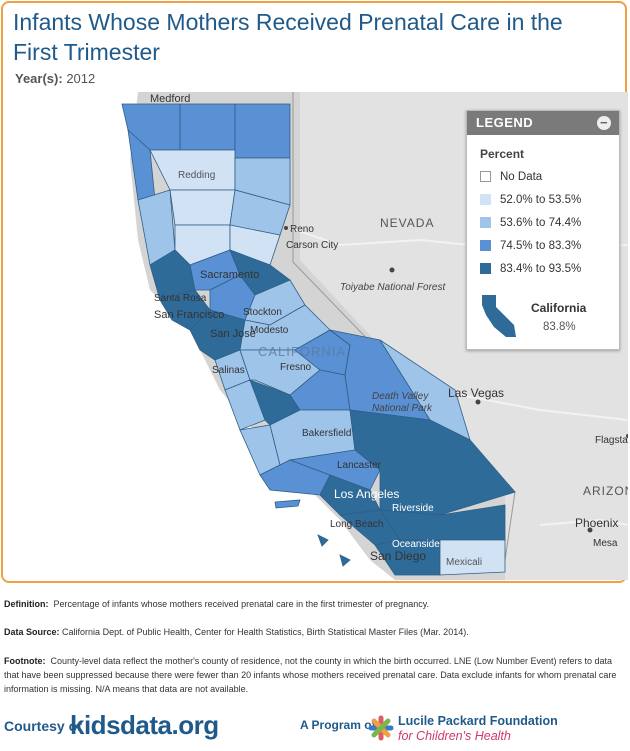 The width and height of the screenshot is (630, 751). I want to click on legend-item-bin3: 74.5% to 83.3%, so click(530, 247).